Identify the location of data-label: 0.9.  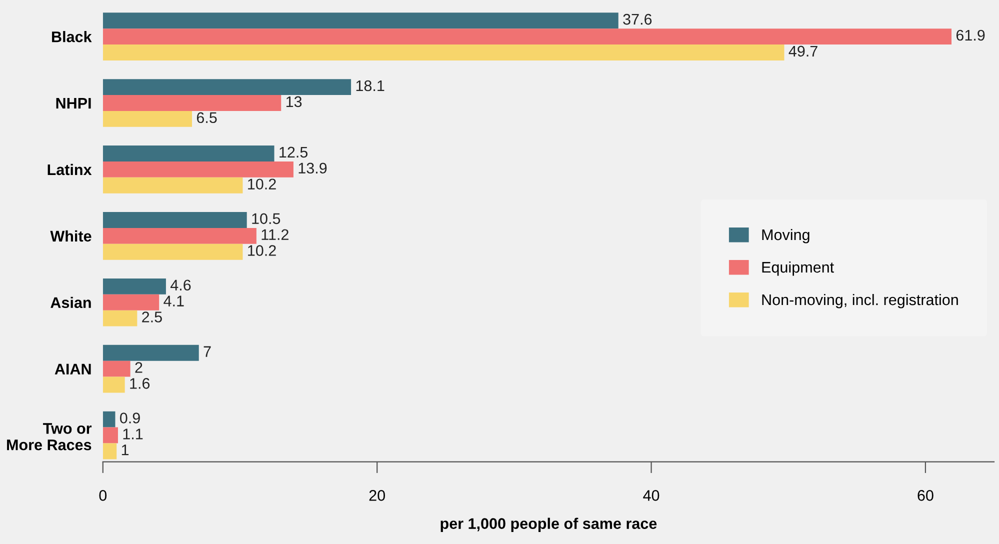
(130, 418).